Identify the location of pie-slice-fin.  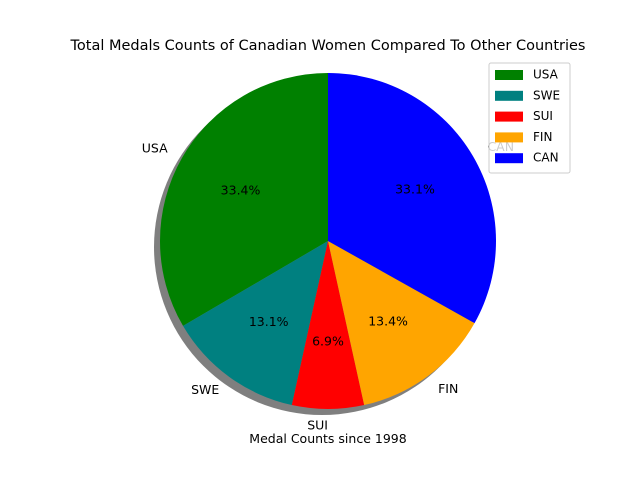
(401, 323).